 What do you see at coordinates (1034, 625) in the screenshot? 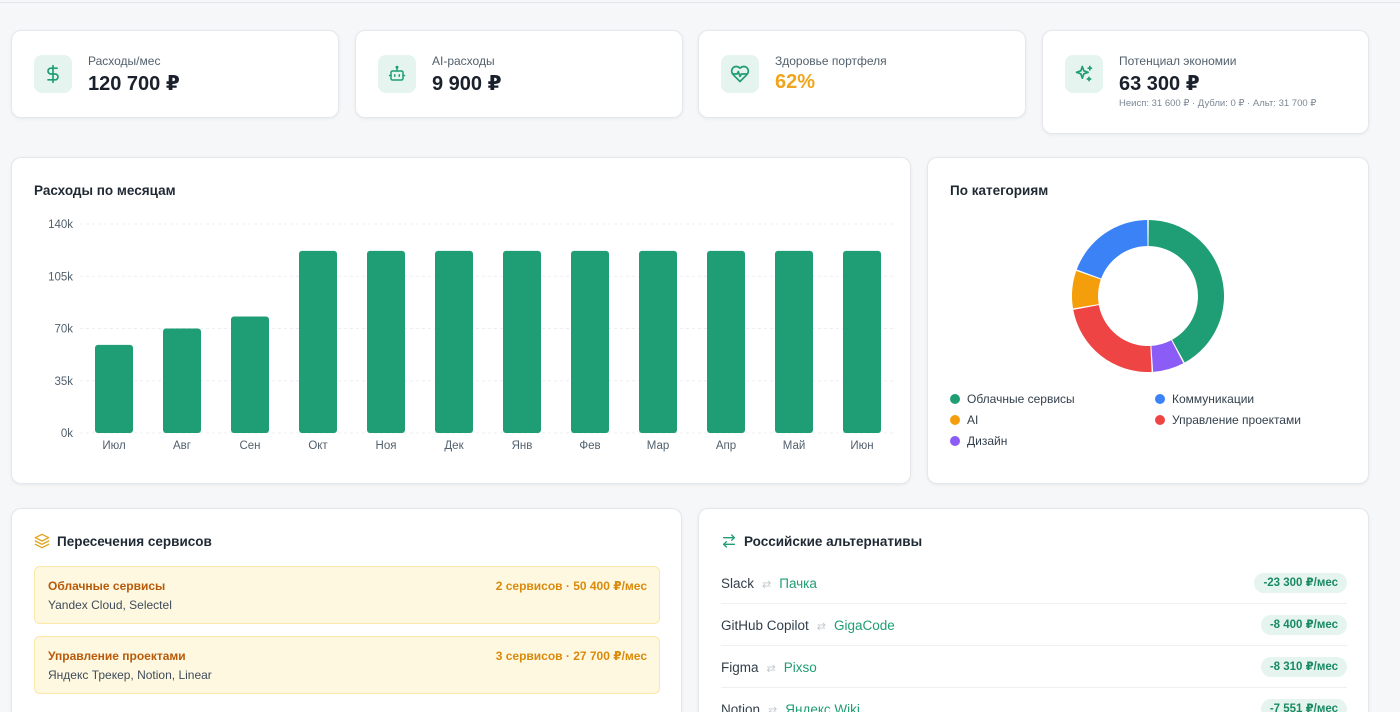
I see `alternative-row: GitHub Copilot ⇄ GigaCode -8 400 ₽/мес` at bounding box center [1034, 625].